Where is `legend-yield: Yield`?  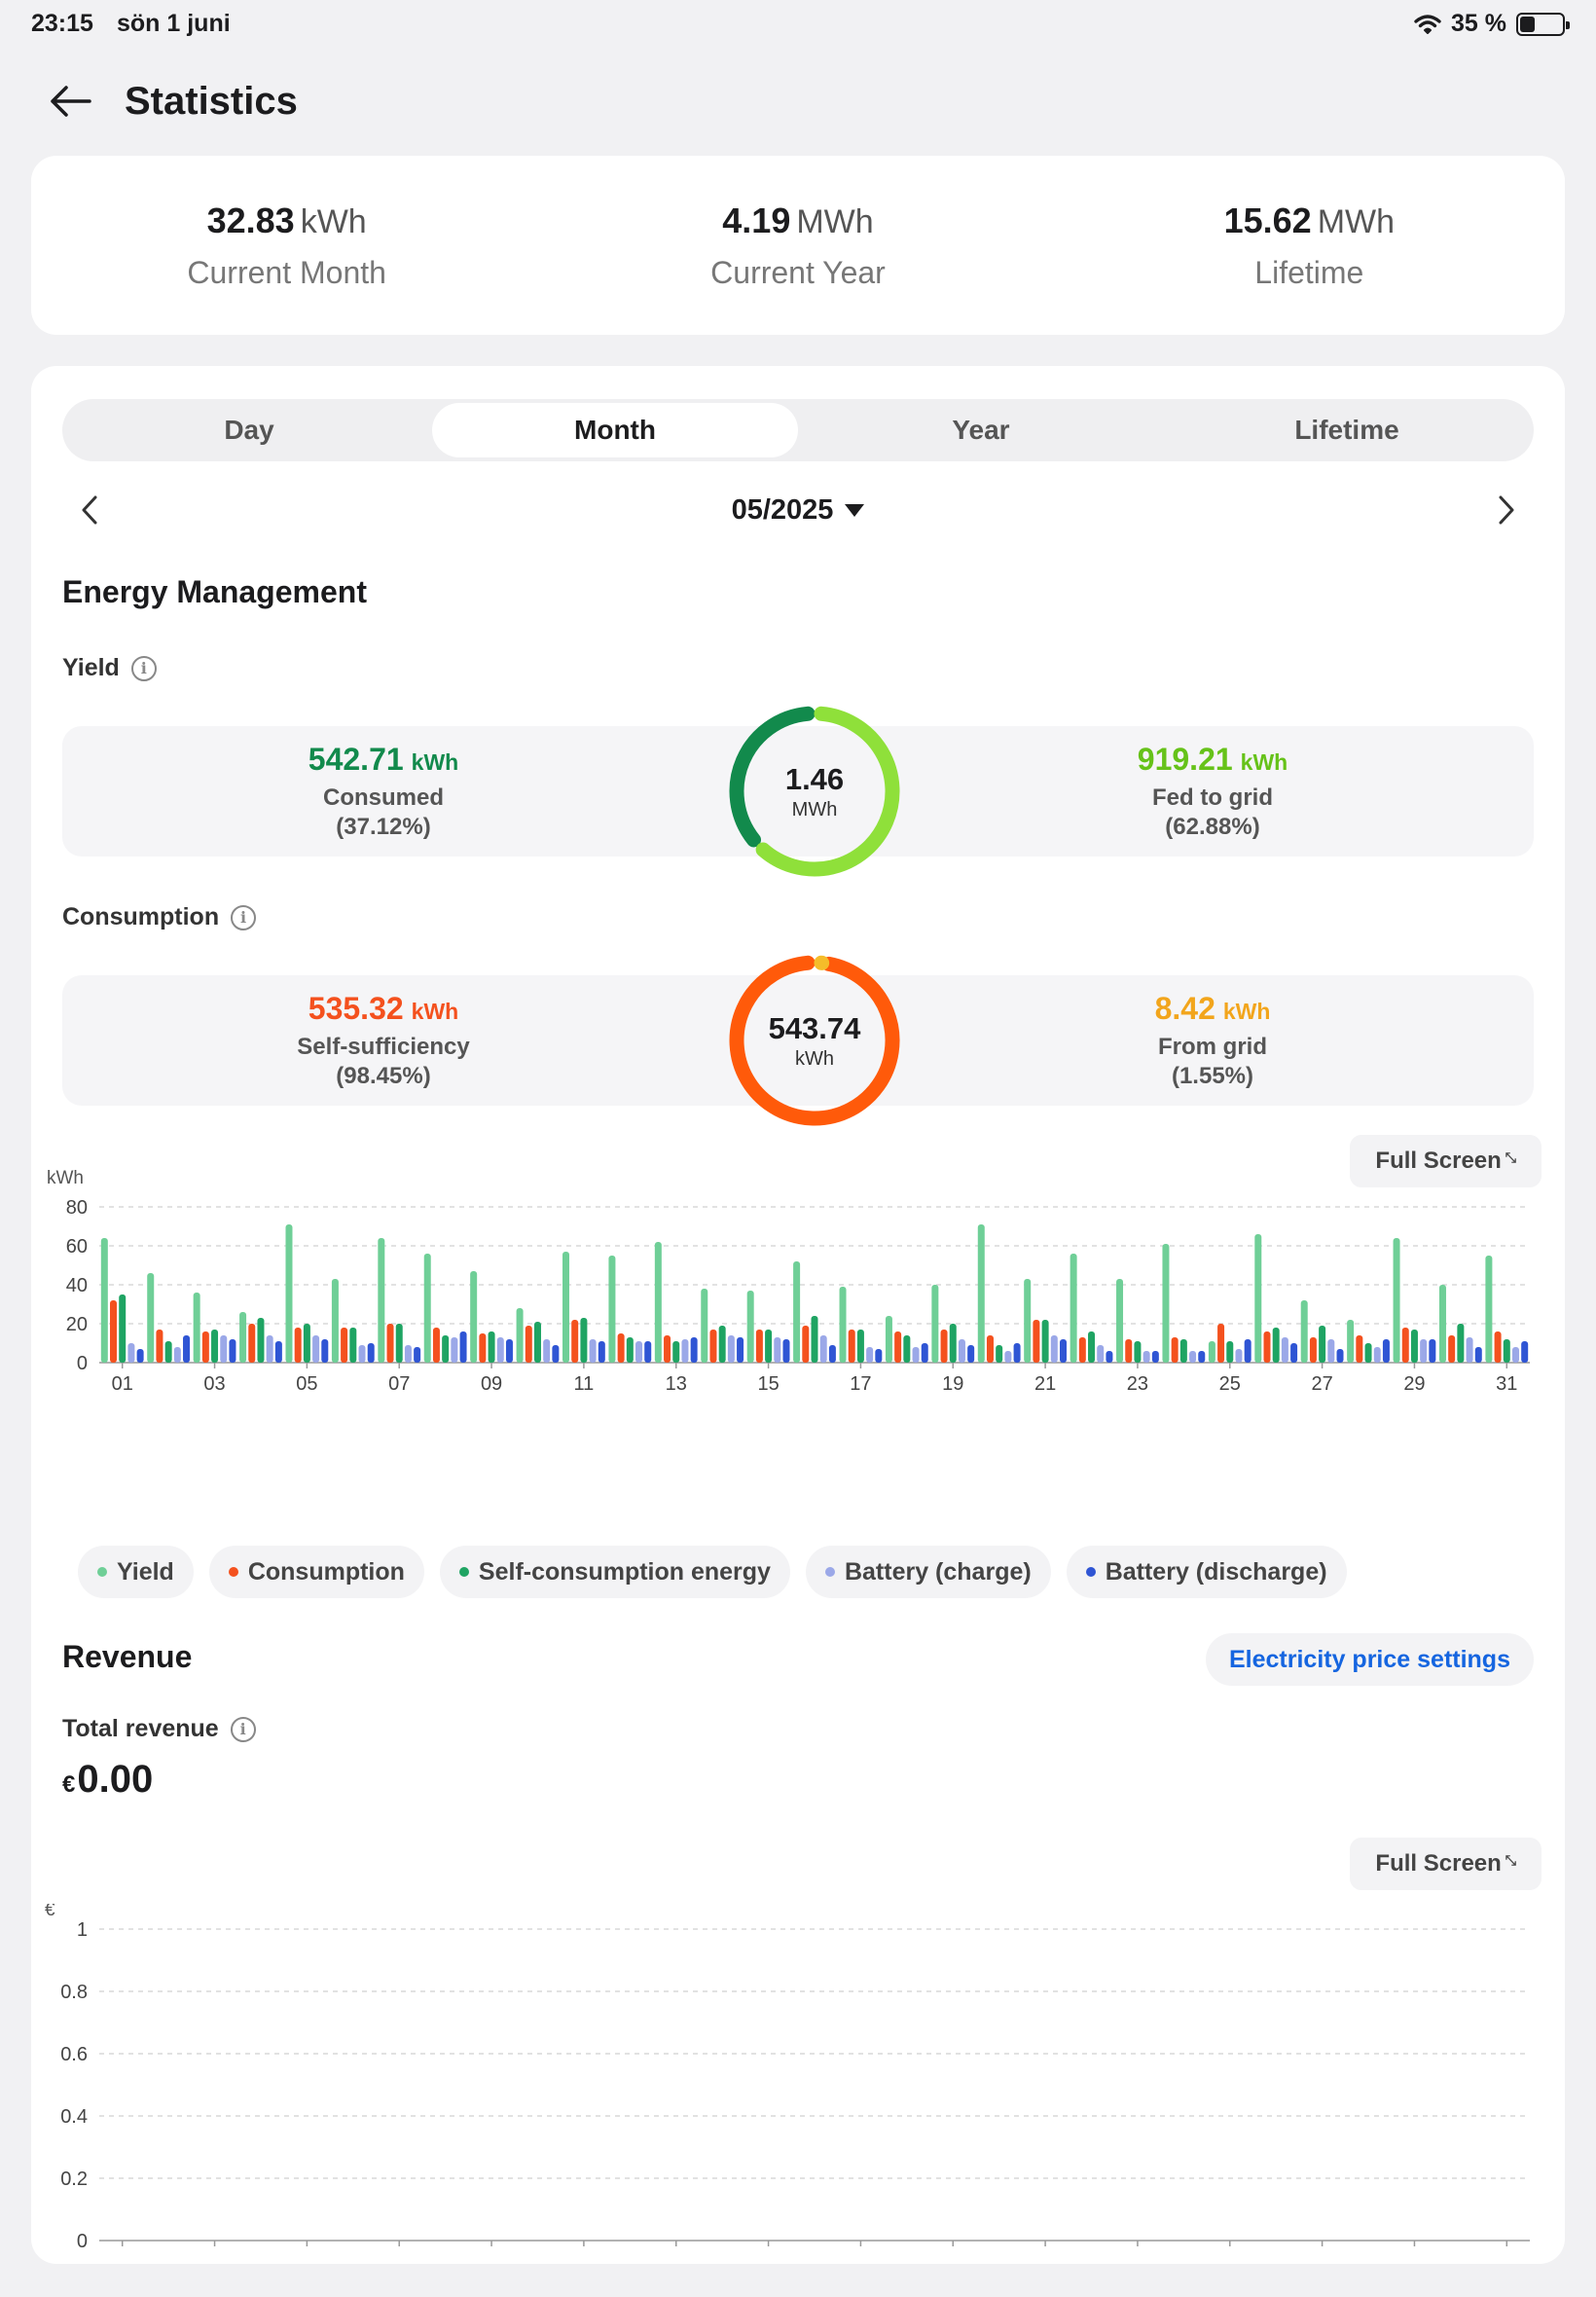 legend-yield: Yield is located at coordinates (136, 1572).